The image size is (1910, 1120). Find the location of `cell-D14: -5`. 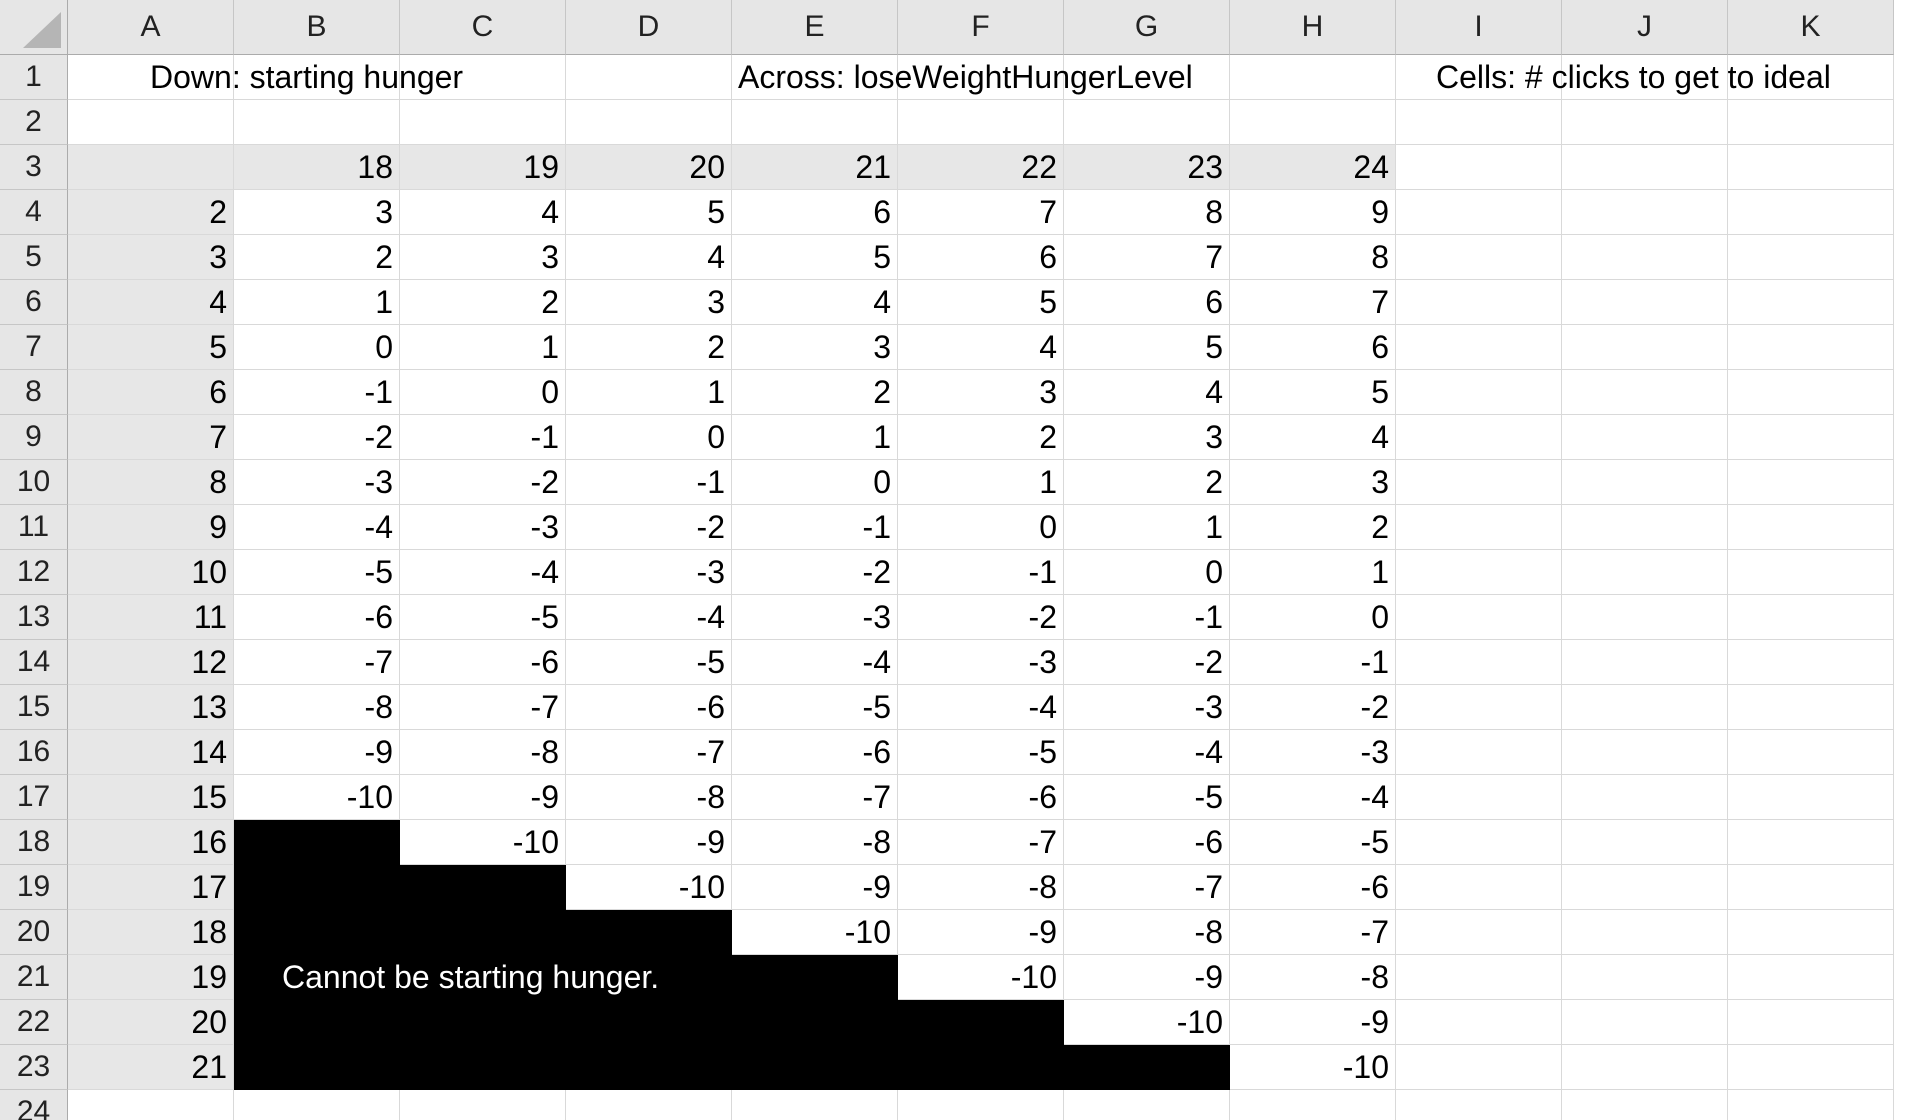

cell-D14: -5 is located at coordinates (649, 662).